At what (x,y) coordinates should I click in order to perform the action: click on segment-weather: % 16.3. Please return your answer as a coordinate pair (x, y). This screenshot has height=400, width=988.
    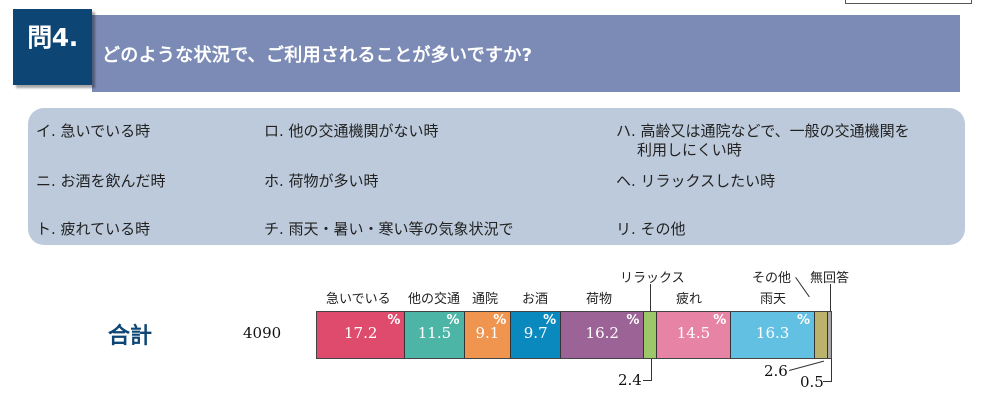
    Looking at the image, I should click on (773, 335).